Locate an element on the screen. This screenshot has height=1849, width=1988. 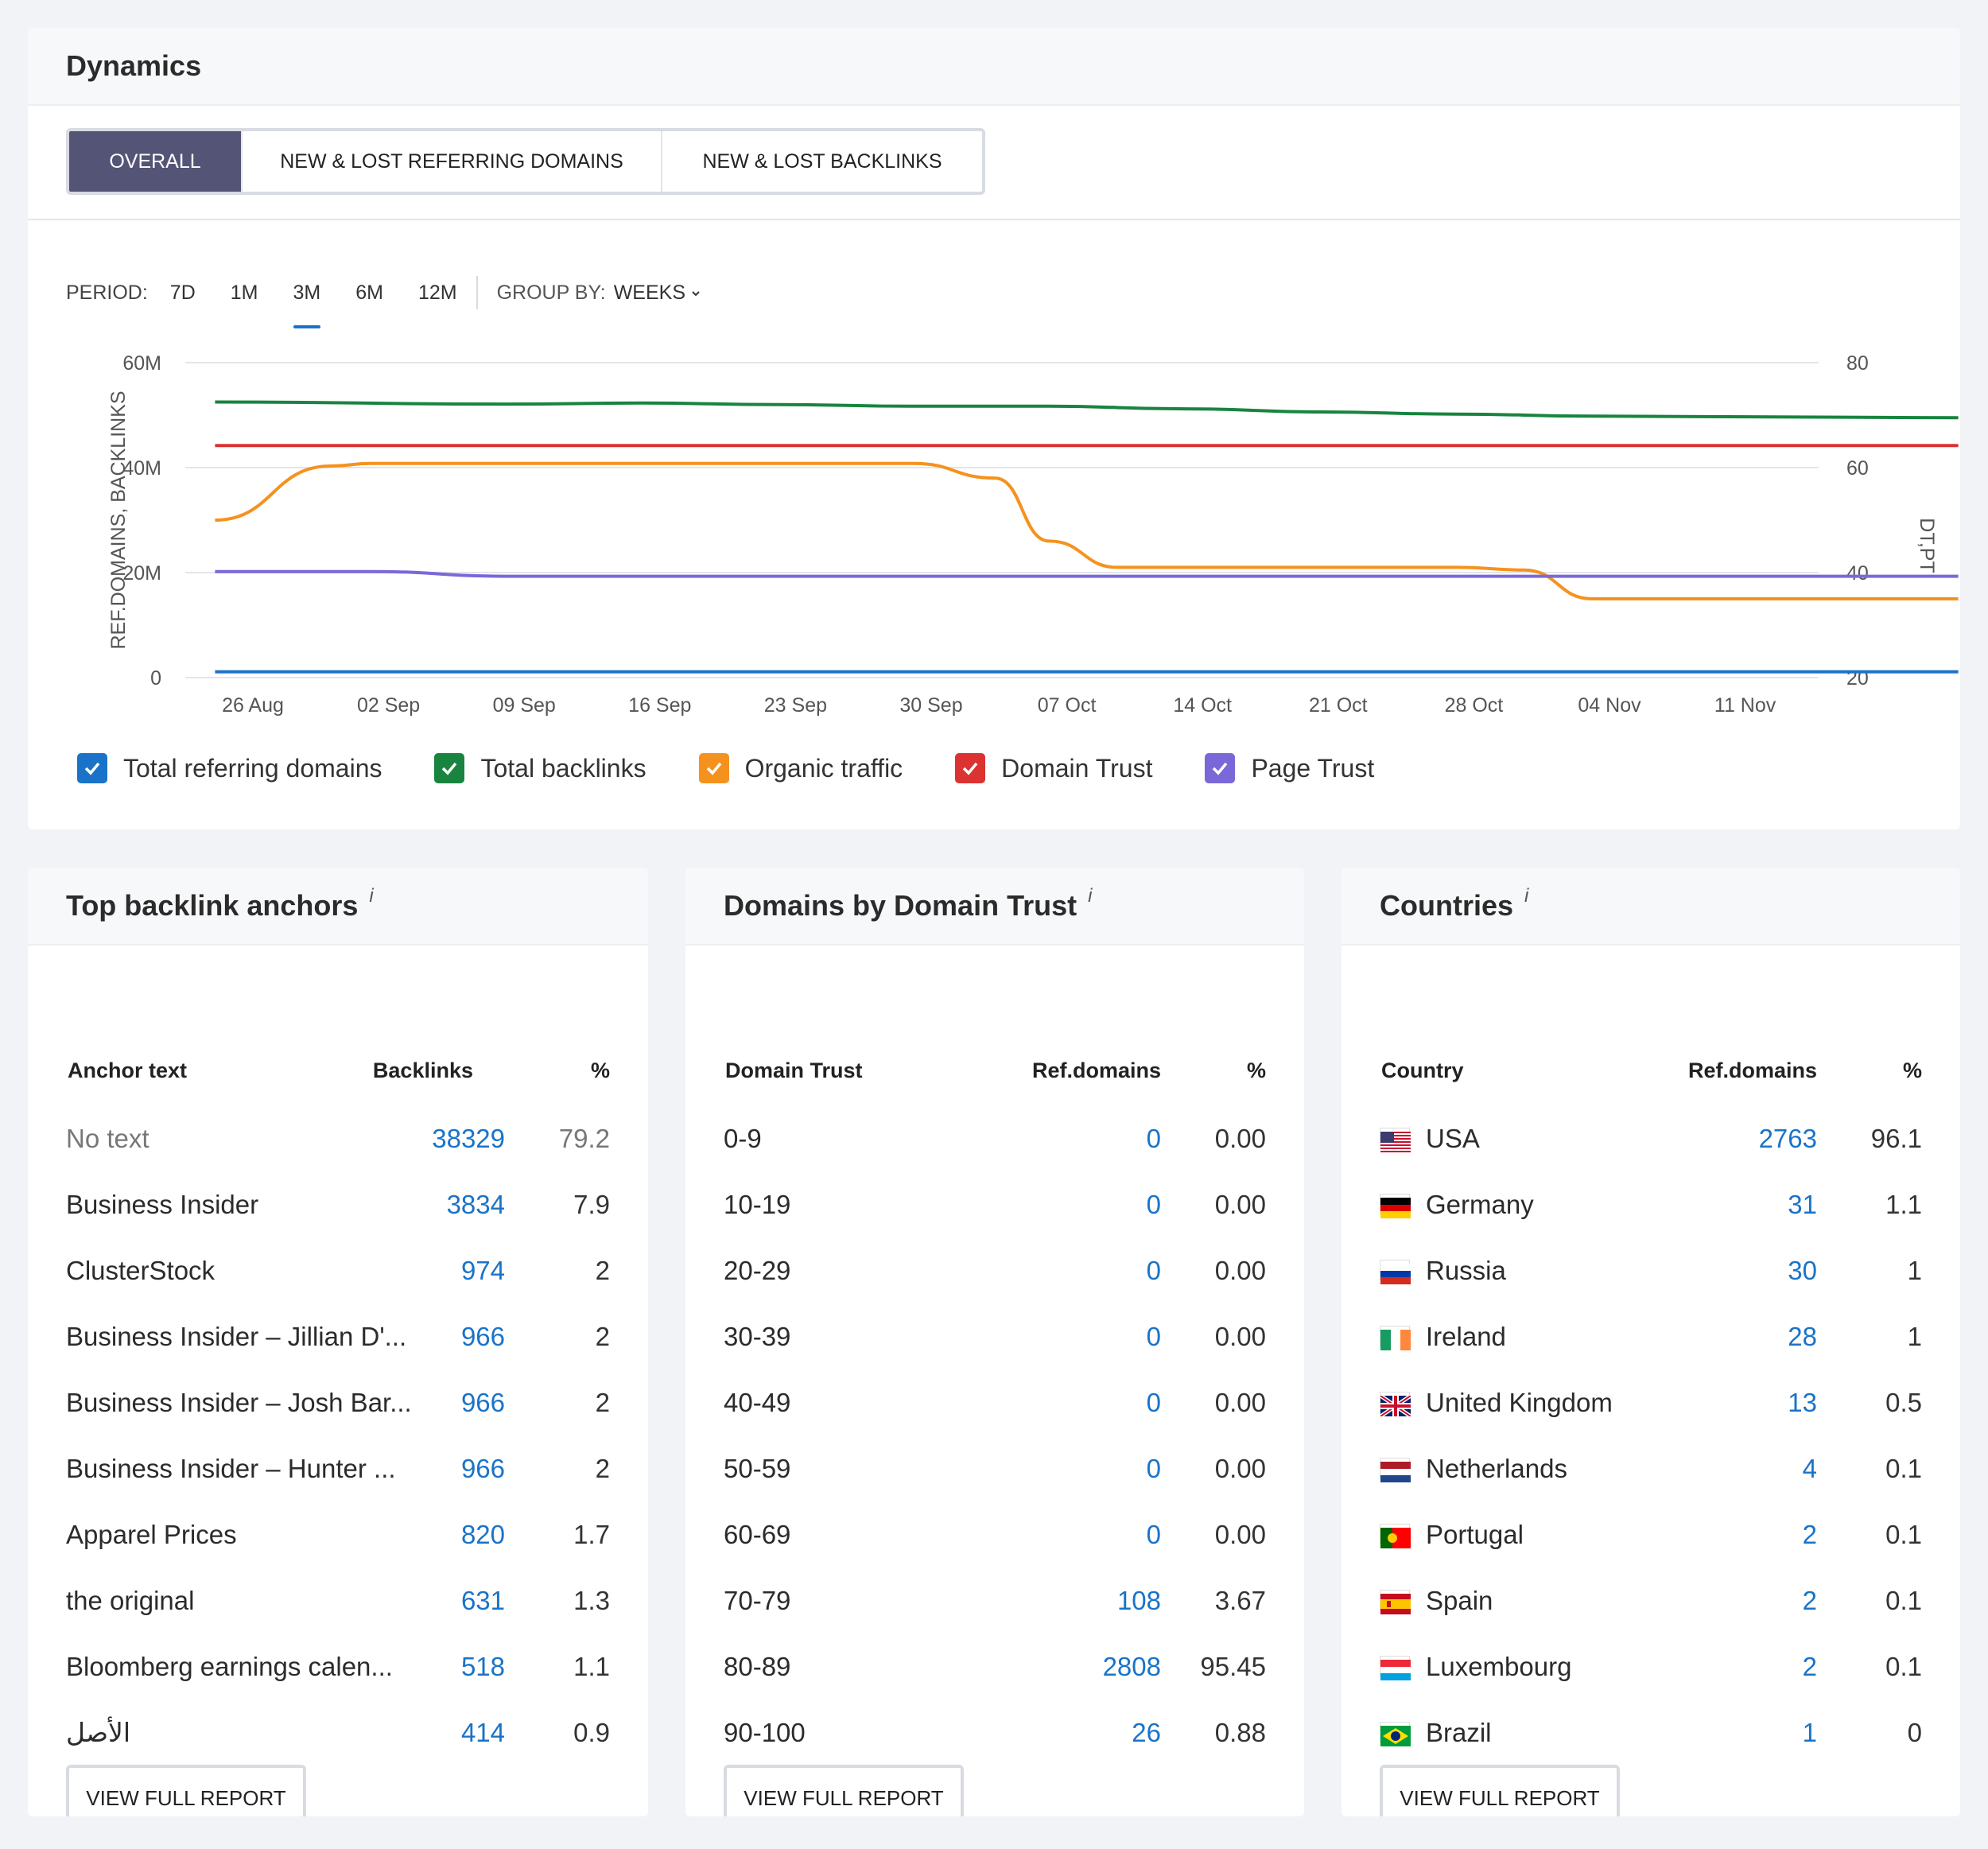
period-6m: 6M is located at coordinates (369, 292).